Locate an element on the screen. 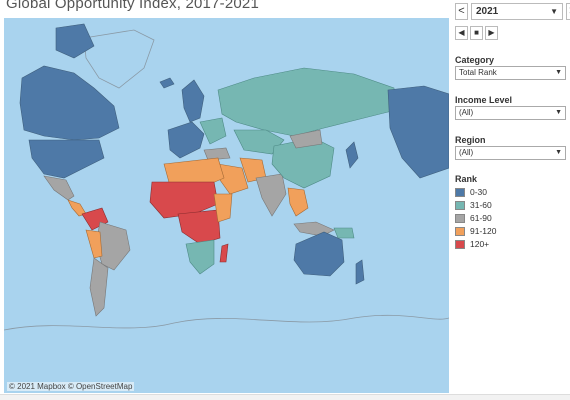 The height and width of the screenshot is (400, 570). region-mongolia is located at coordinates (306, 139).